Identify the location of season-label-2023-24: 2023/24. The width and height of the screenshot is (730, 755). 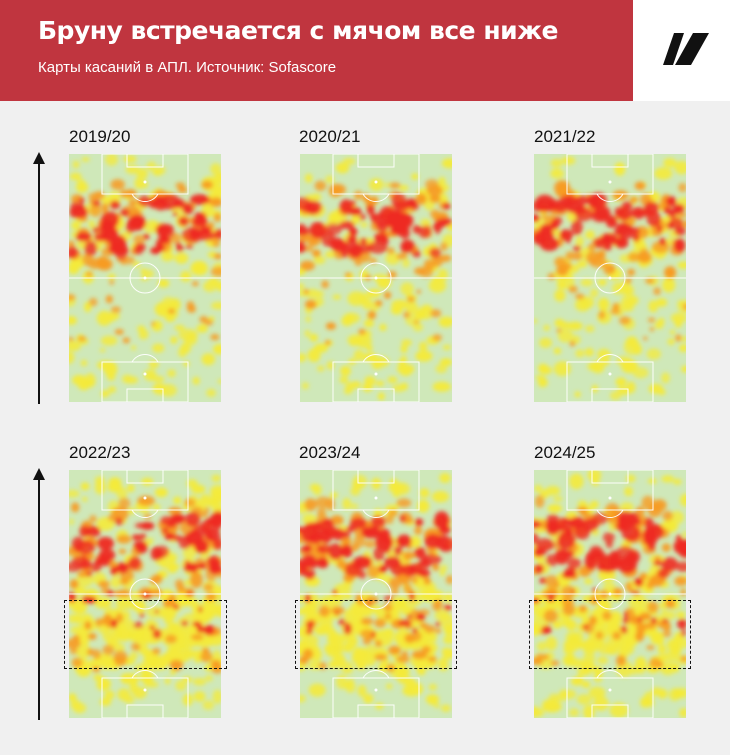
(330, 452).